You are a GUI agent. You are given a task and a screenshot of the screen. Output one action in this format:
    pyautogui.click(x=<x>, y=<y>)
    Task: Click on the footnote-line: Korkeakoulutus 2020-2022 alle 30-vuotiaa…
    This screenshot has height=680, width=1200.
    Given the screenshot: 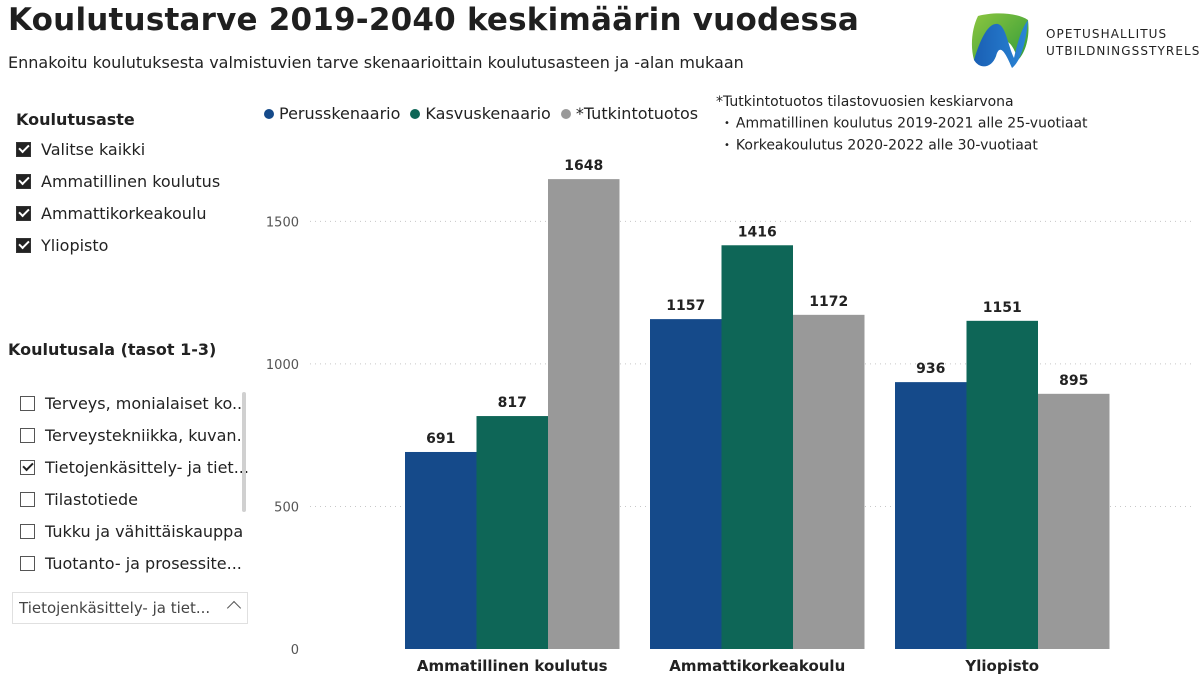 What is the action you would take?
    pyautogui.click(x=906, y=146)
    